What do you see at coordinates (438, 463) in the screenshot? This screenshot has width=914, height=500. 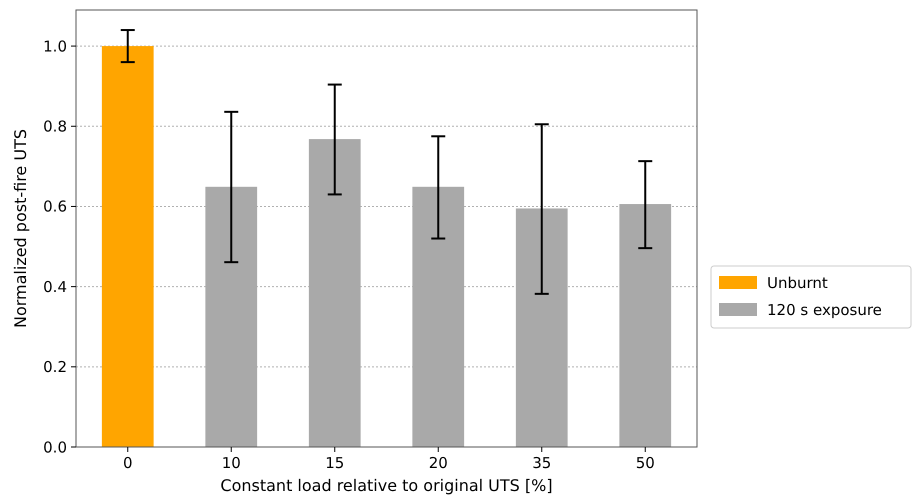 I see `x-tick-label: 20` at bounding box center [438, 463].